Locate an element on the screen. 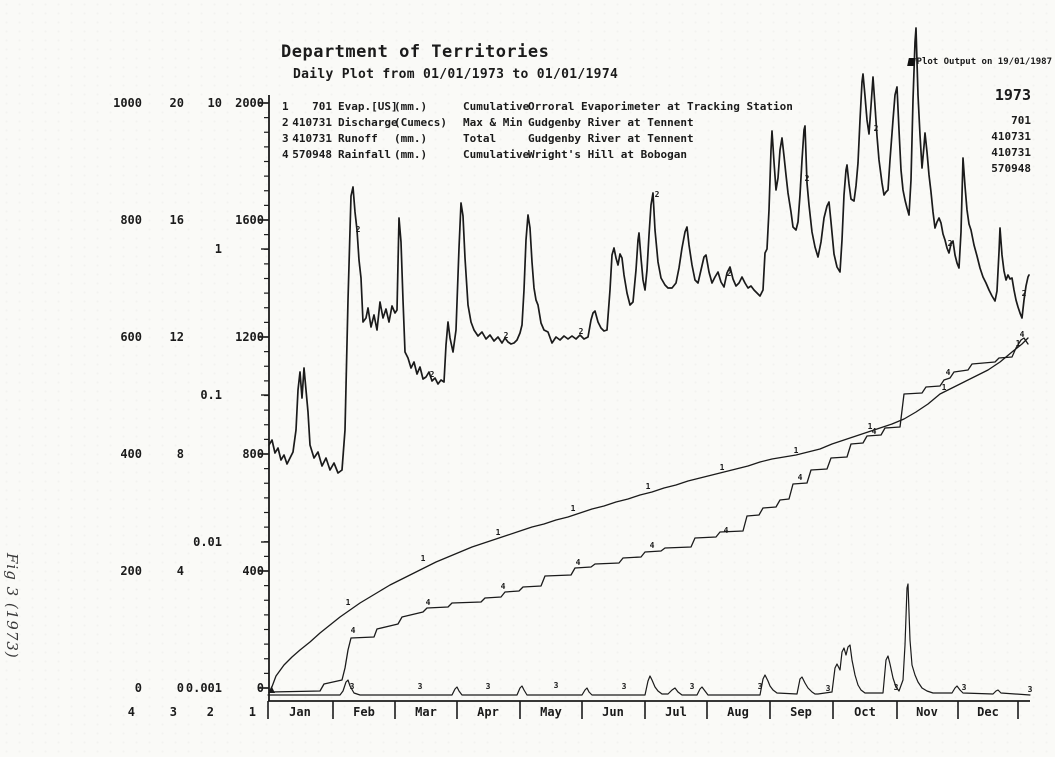 This screenshot has width=1055, height=757. y-tick-label: 1600 is located at coordinates (249, 220).